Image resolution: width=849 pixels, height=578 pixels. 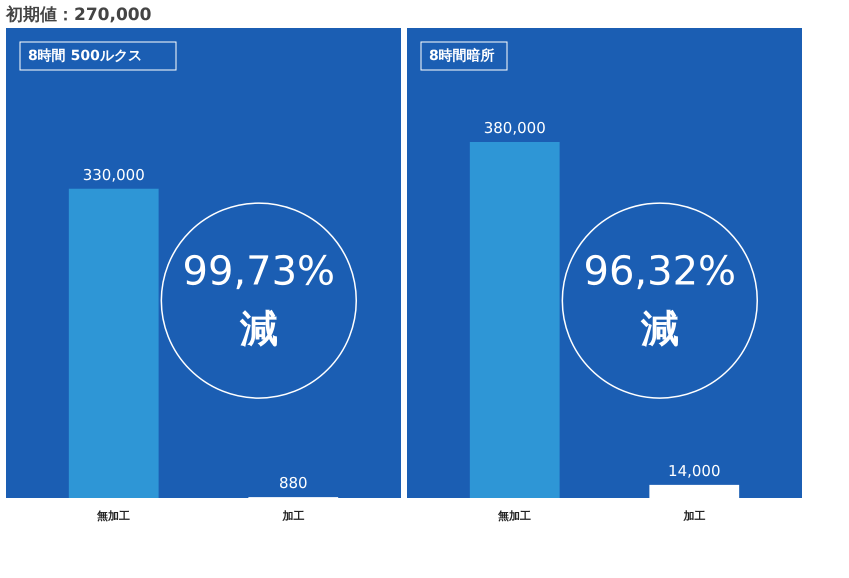 I want to click on data-label: 14,000, so click(x=694, y=471).